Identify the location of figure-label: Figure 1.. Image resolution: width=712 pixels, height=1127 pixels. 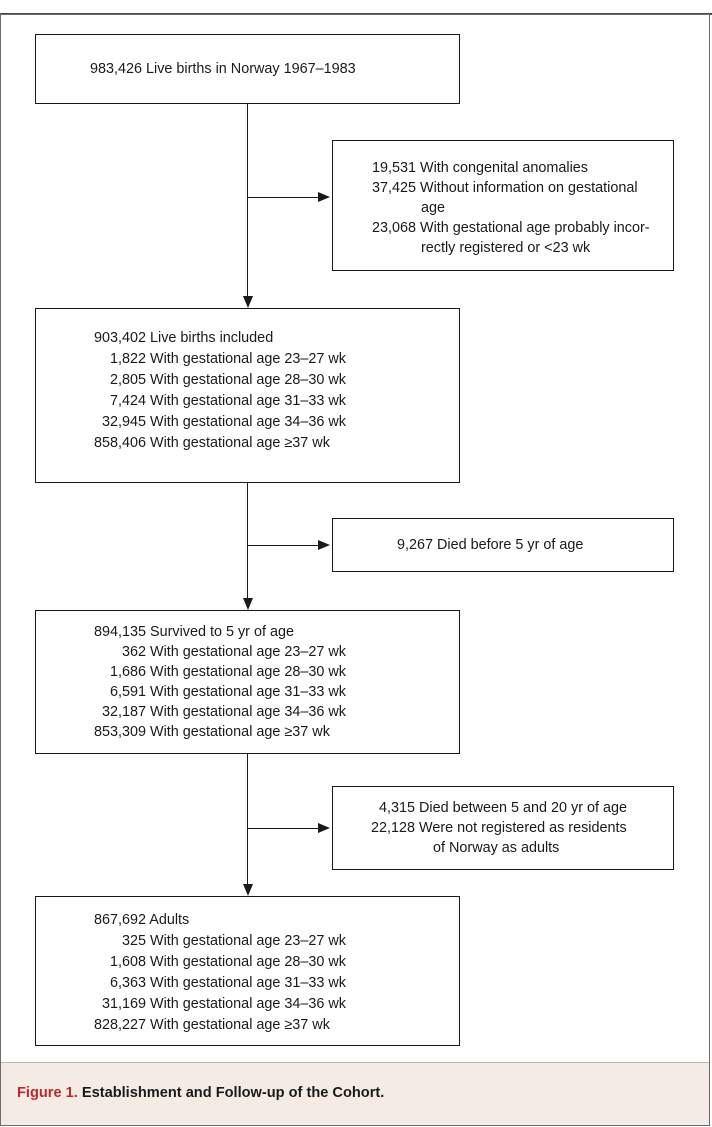
(47, 1093).